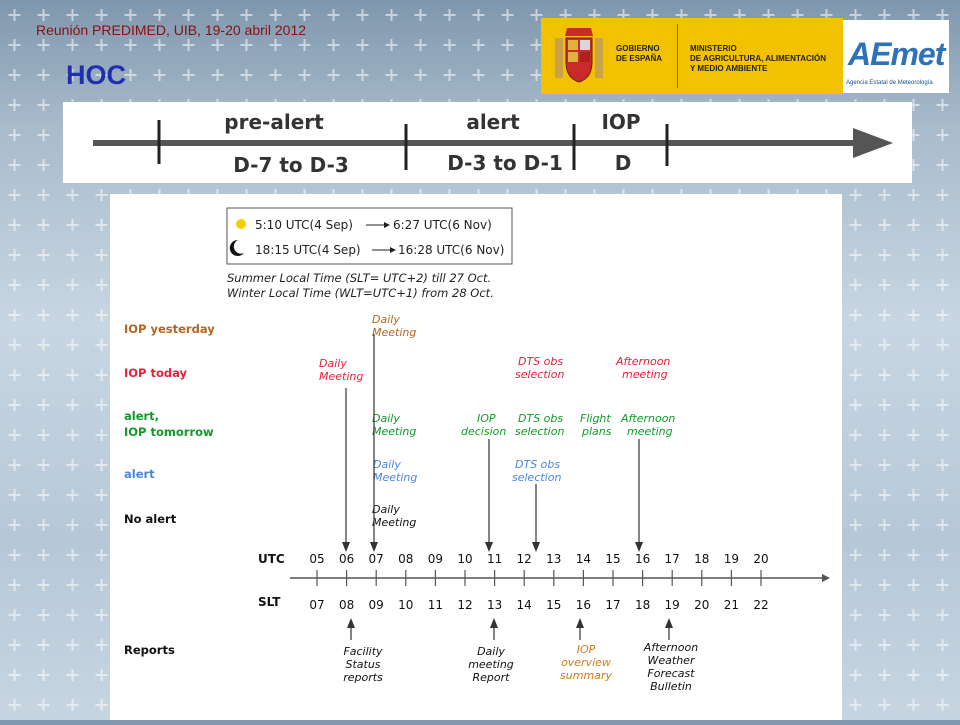 The height and width of the screenshot is (725, 960). I want to click on meeting-header: Reunión PREDIMED, UIB, 19-20 abril 2012, so click(171, 30).